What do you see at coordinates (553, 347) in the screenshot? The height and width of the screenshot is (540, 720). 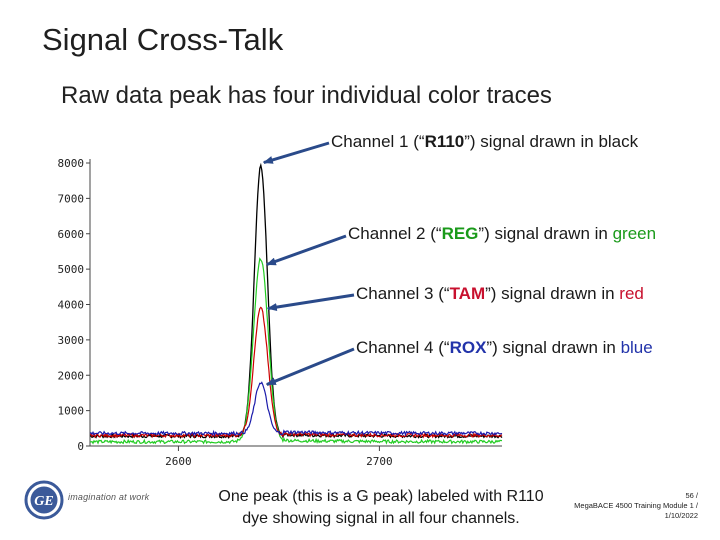 I see `callout-4-post: ”) signal drawn in` at bounding box center [553, 347].